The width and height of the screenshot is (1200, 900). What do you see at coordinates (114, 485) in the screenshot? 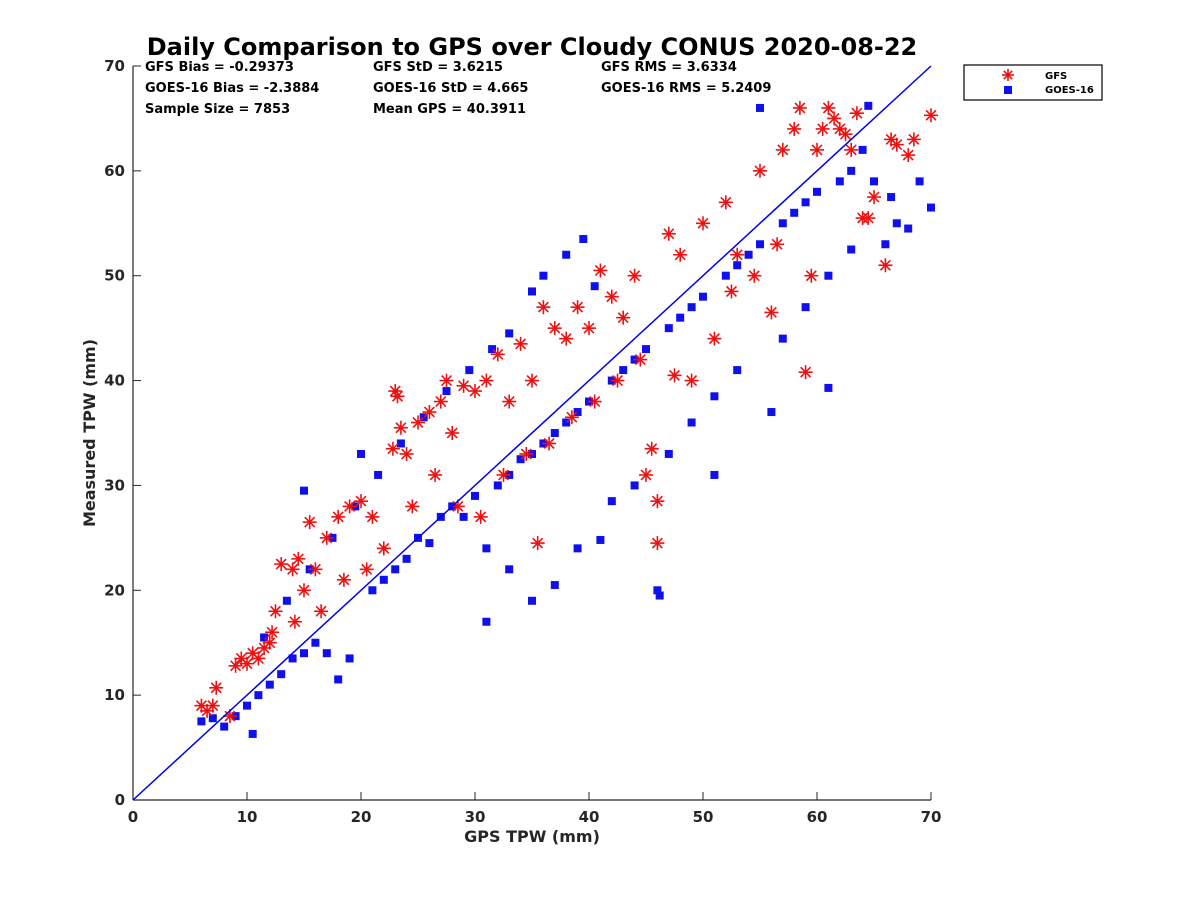
I see `y-tick-label: 30` at bounding box center [114, 485].